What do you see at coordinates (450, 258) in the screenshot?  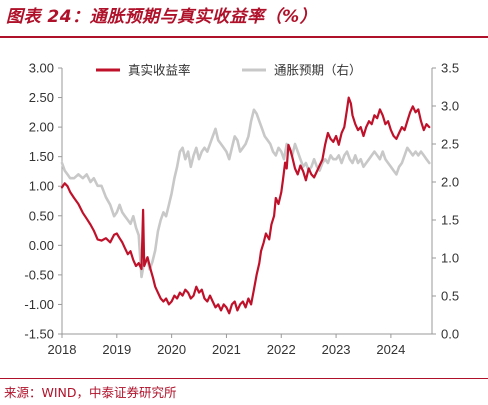 I see `right-tick-label: 1.0` at bounding box center [450, 258].